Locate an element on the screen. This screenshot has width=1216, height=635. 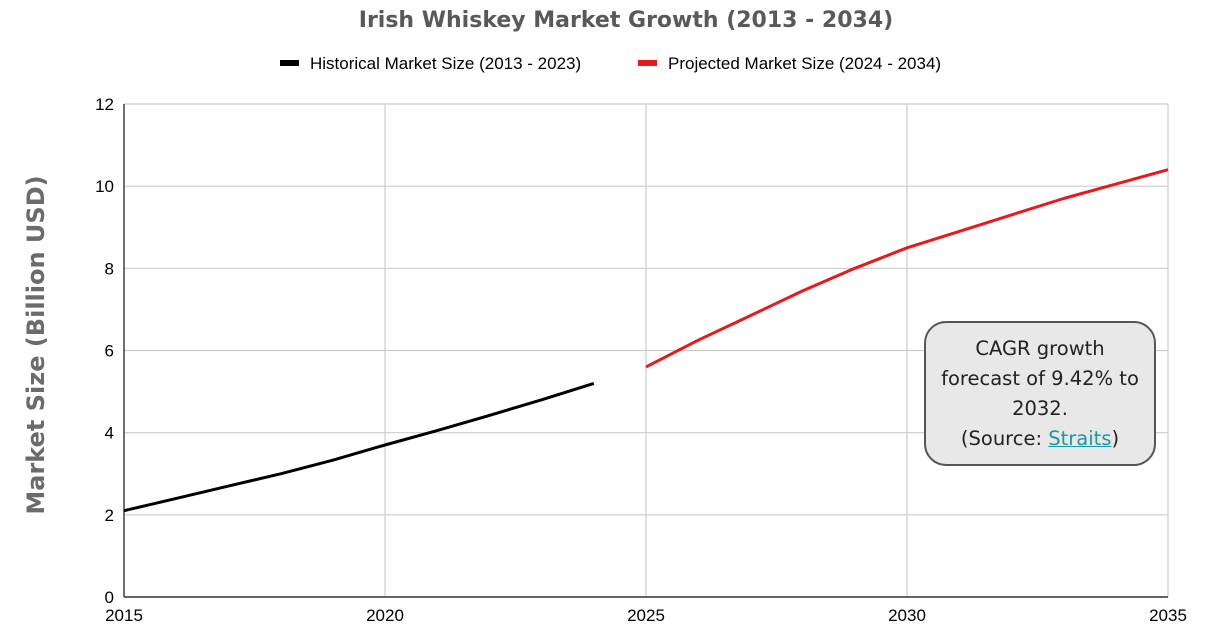
legend-label-2: Projected Market Size (2024 - 2034) is located at coordinates (804, 63).